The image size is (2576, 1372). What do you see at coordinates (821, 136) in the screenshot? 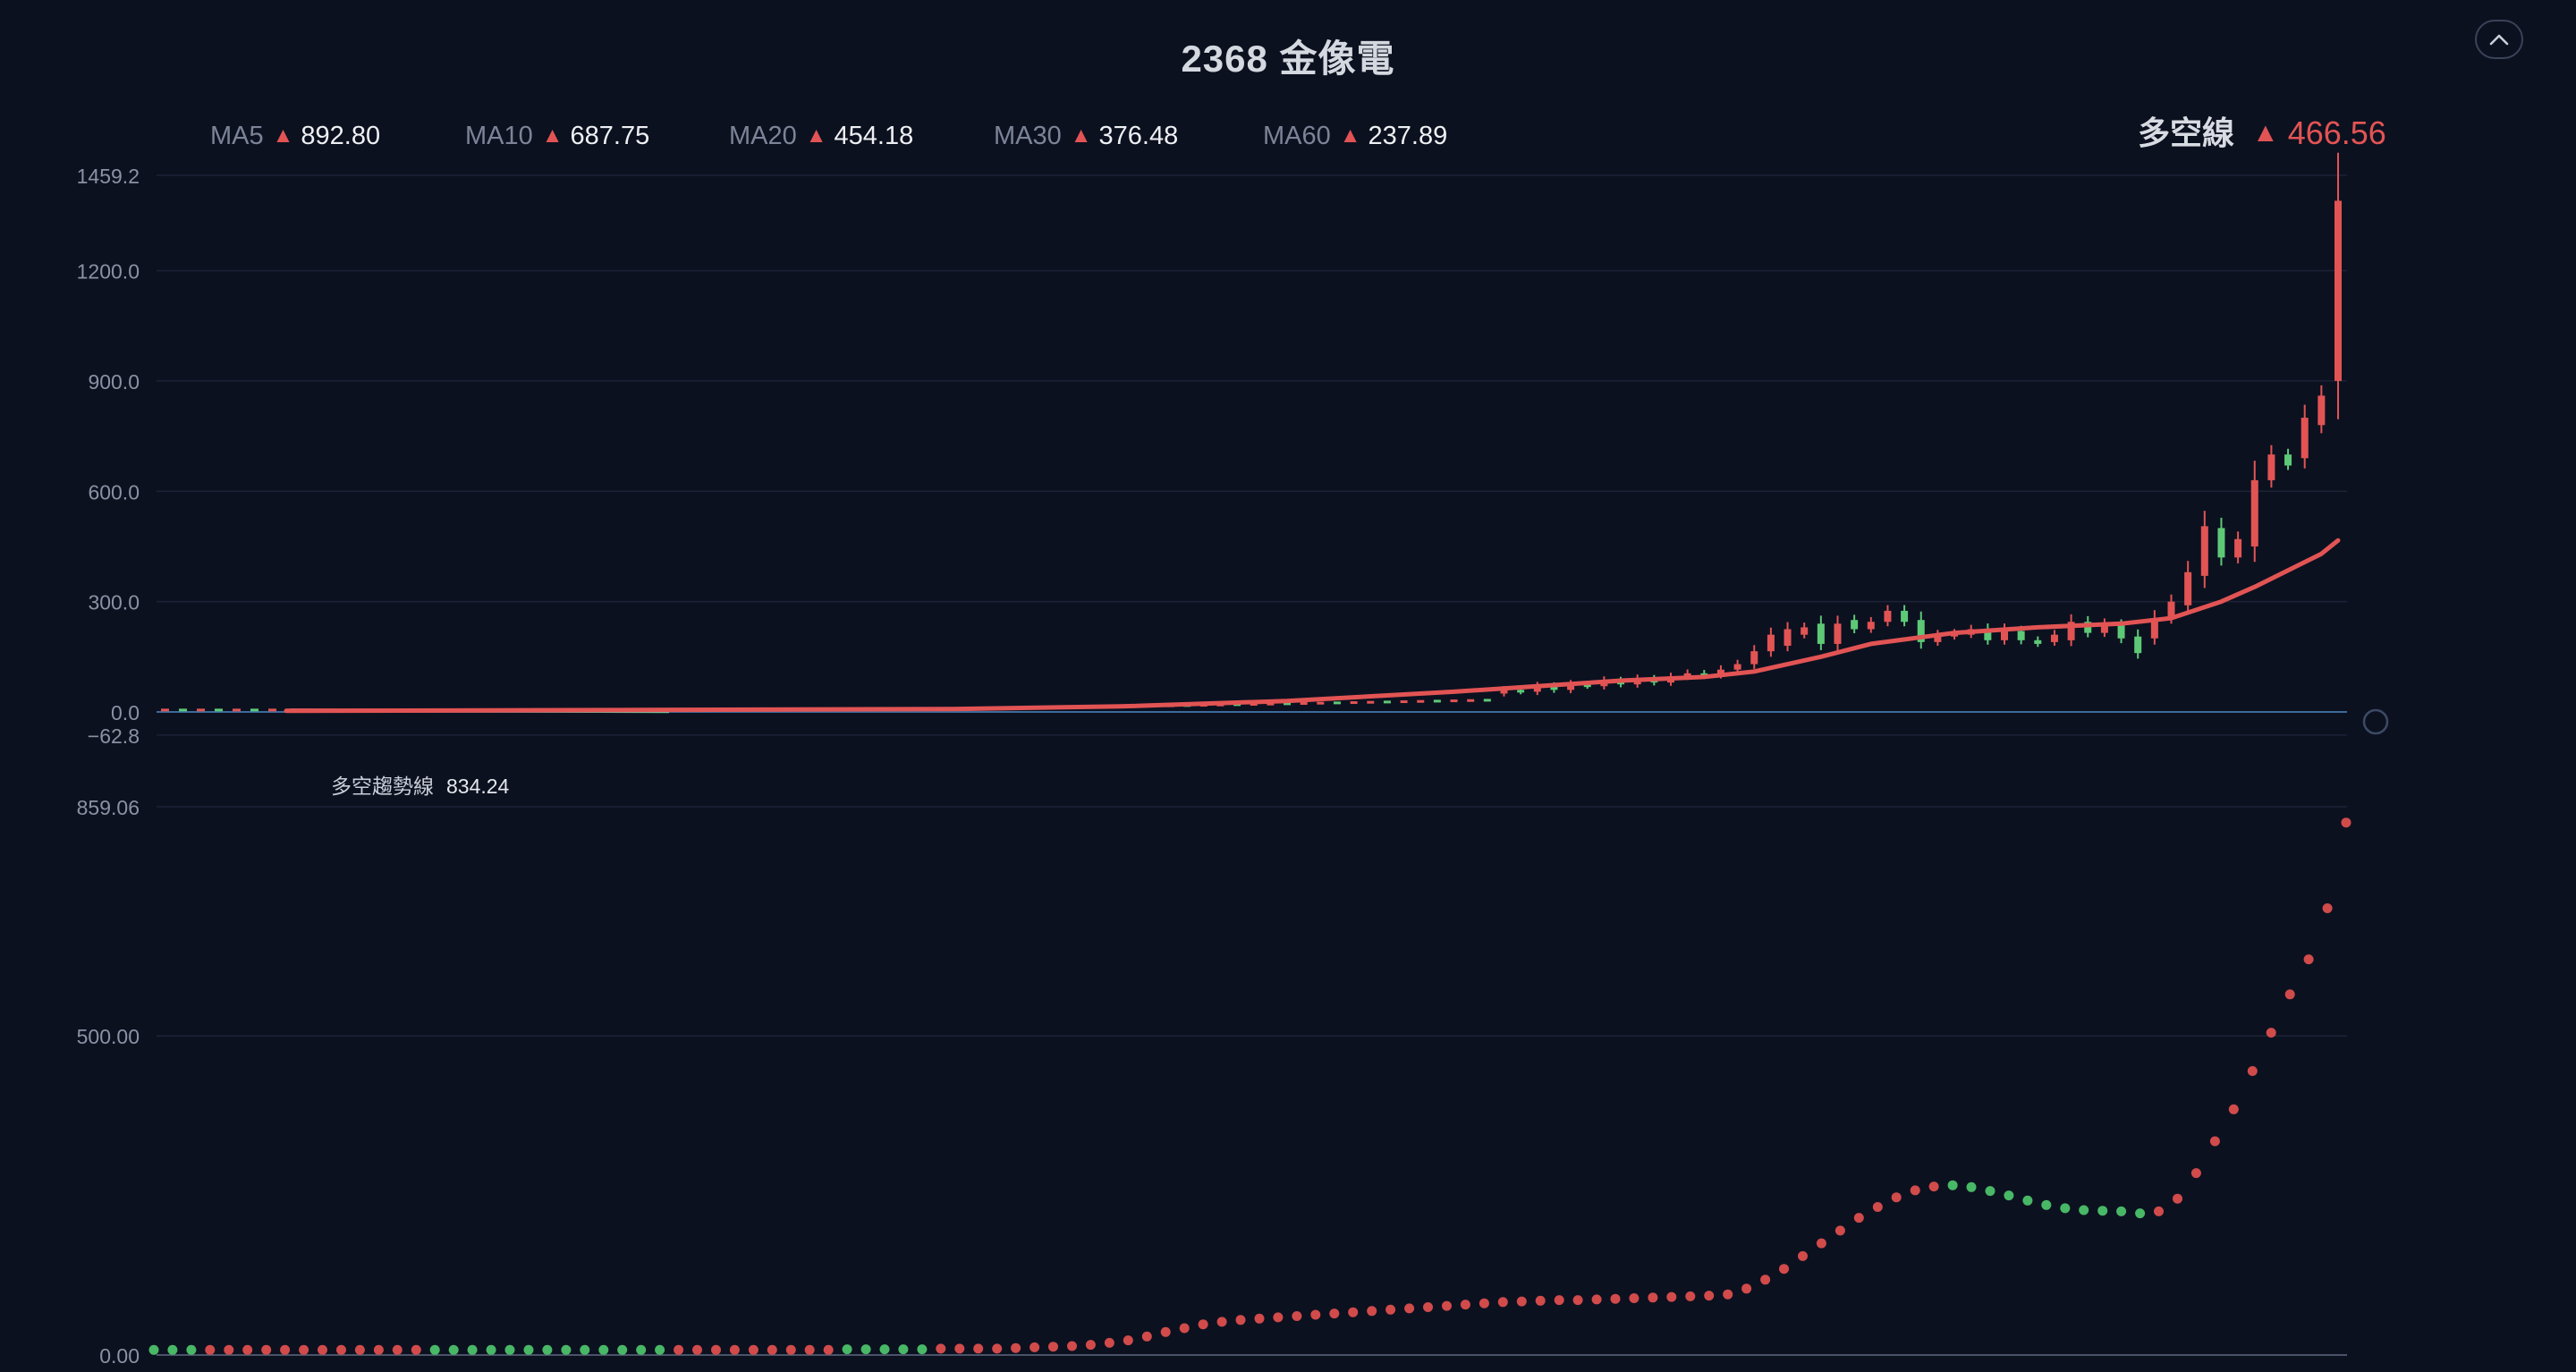
I see `ma20-legend: MA20 ▲ 454.18` at bounding box center [821, 136].